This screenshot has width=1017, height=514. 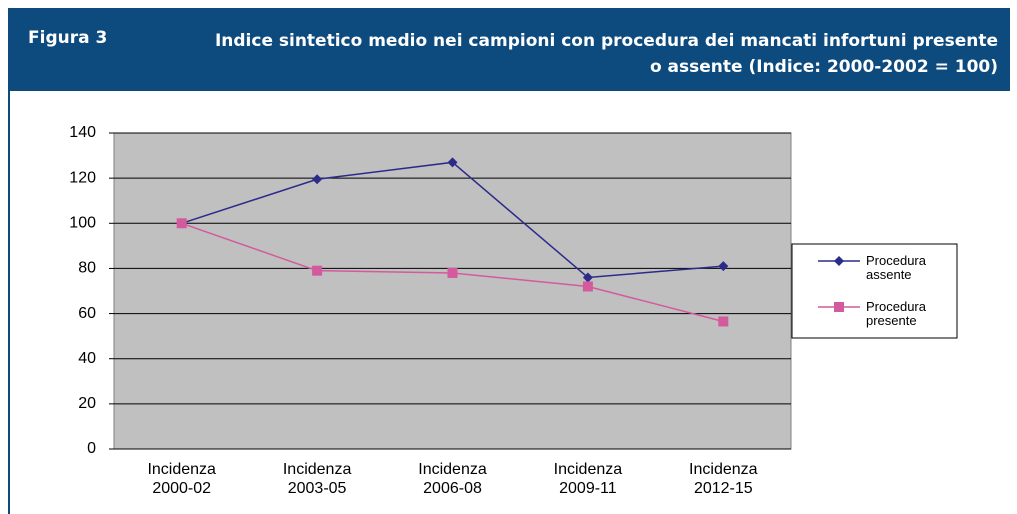 I want to click on y-tick-label: 120, so click(x=82, y=177).